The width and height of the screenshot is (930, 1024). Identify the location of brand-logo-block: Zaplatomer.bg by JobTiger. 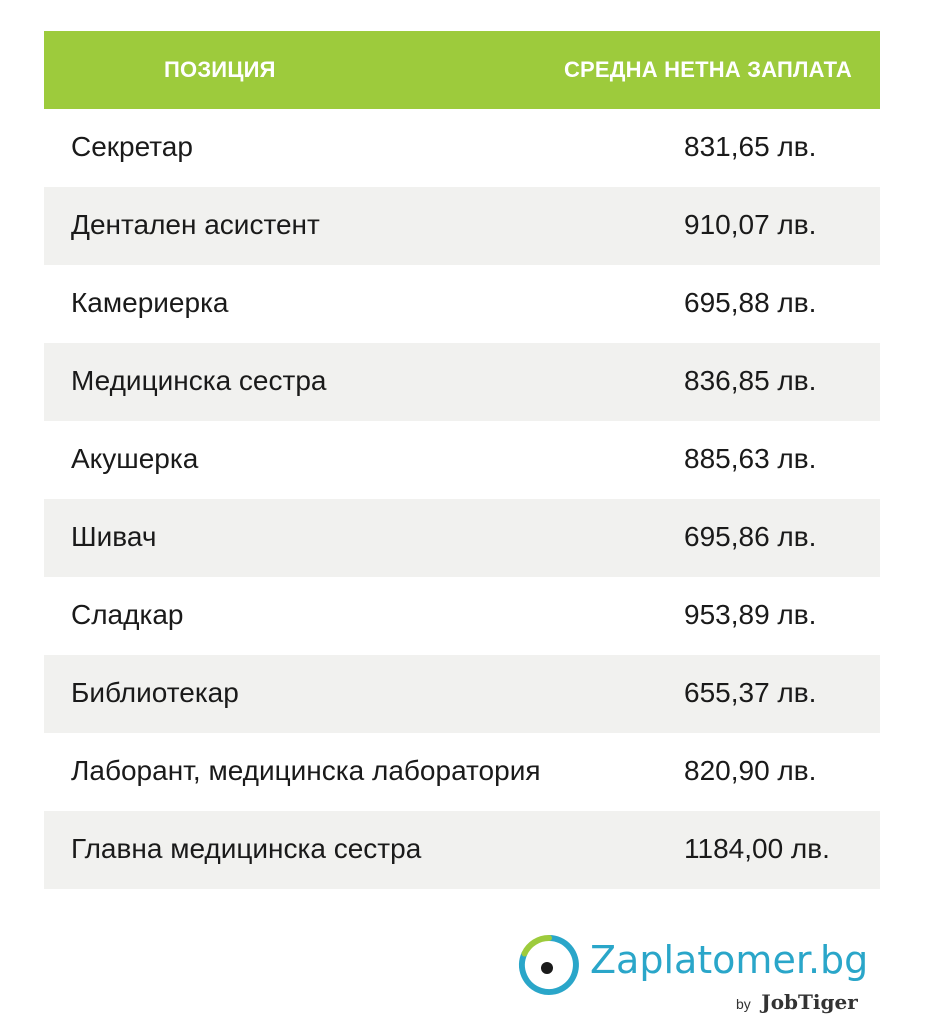
(701, 973).